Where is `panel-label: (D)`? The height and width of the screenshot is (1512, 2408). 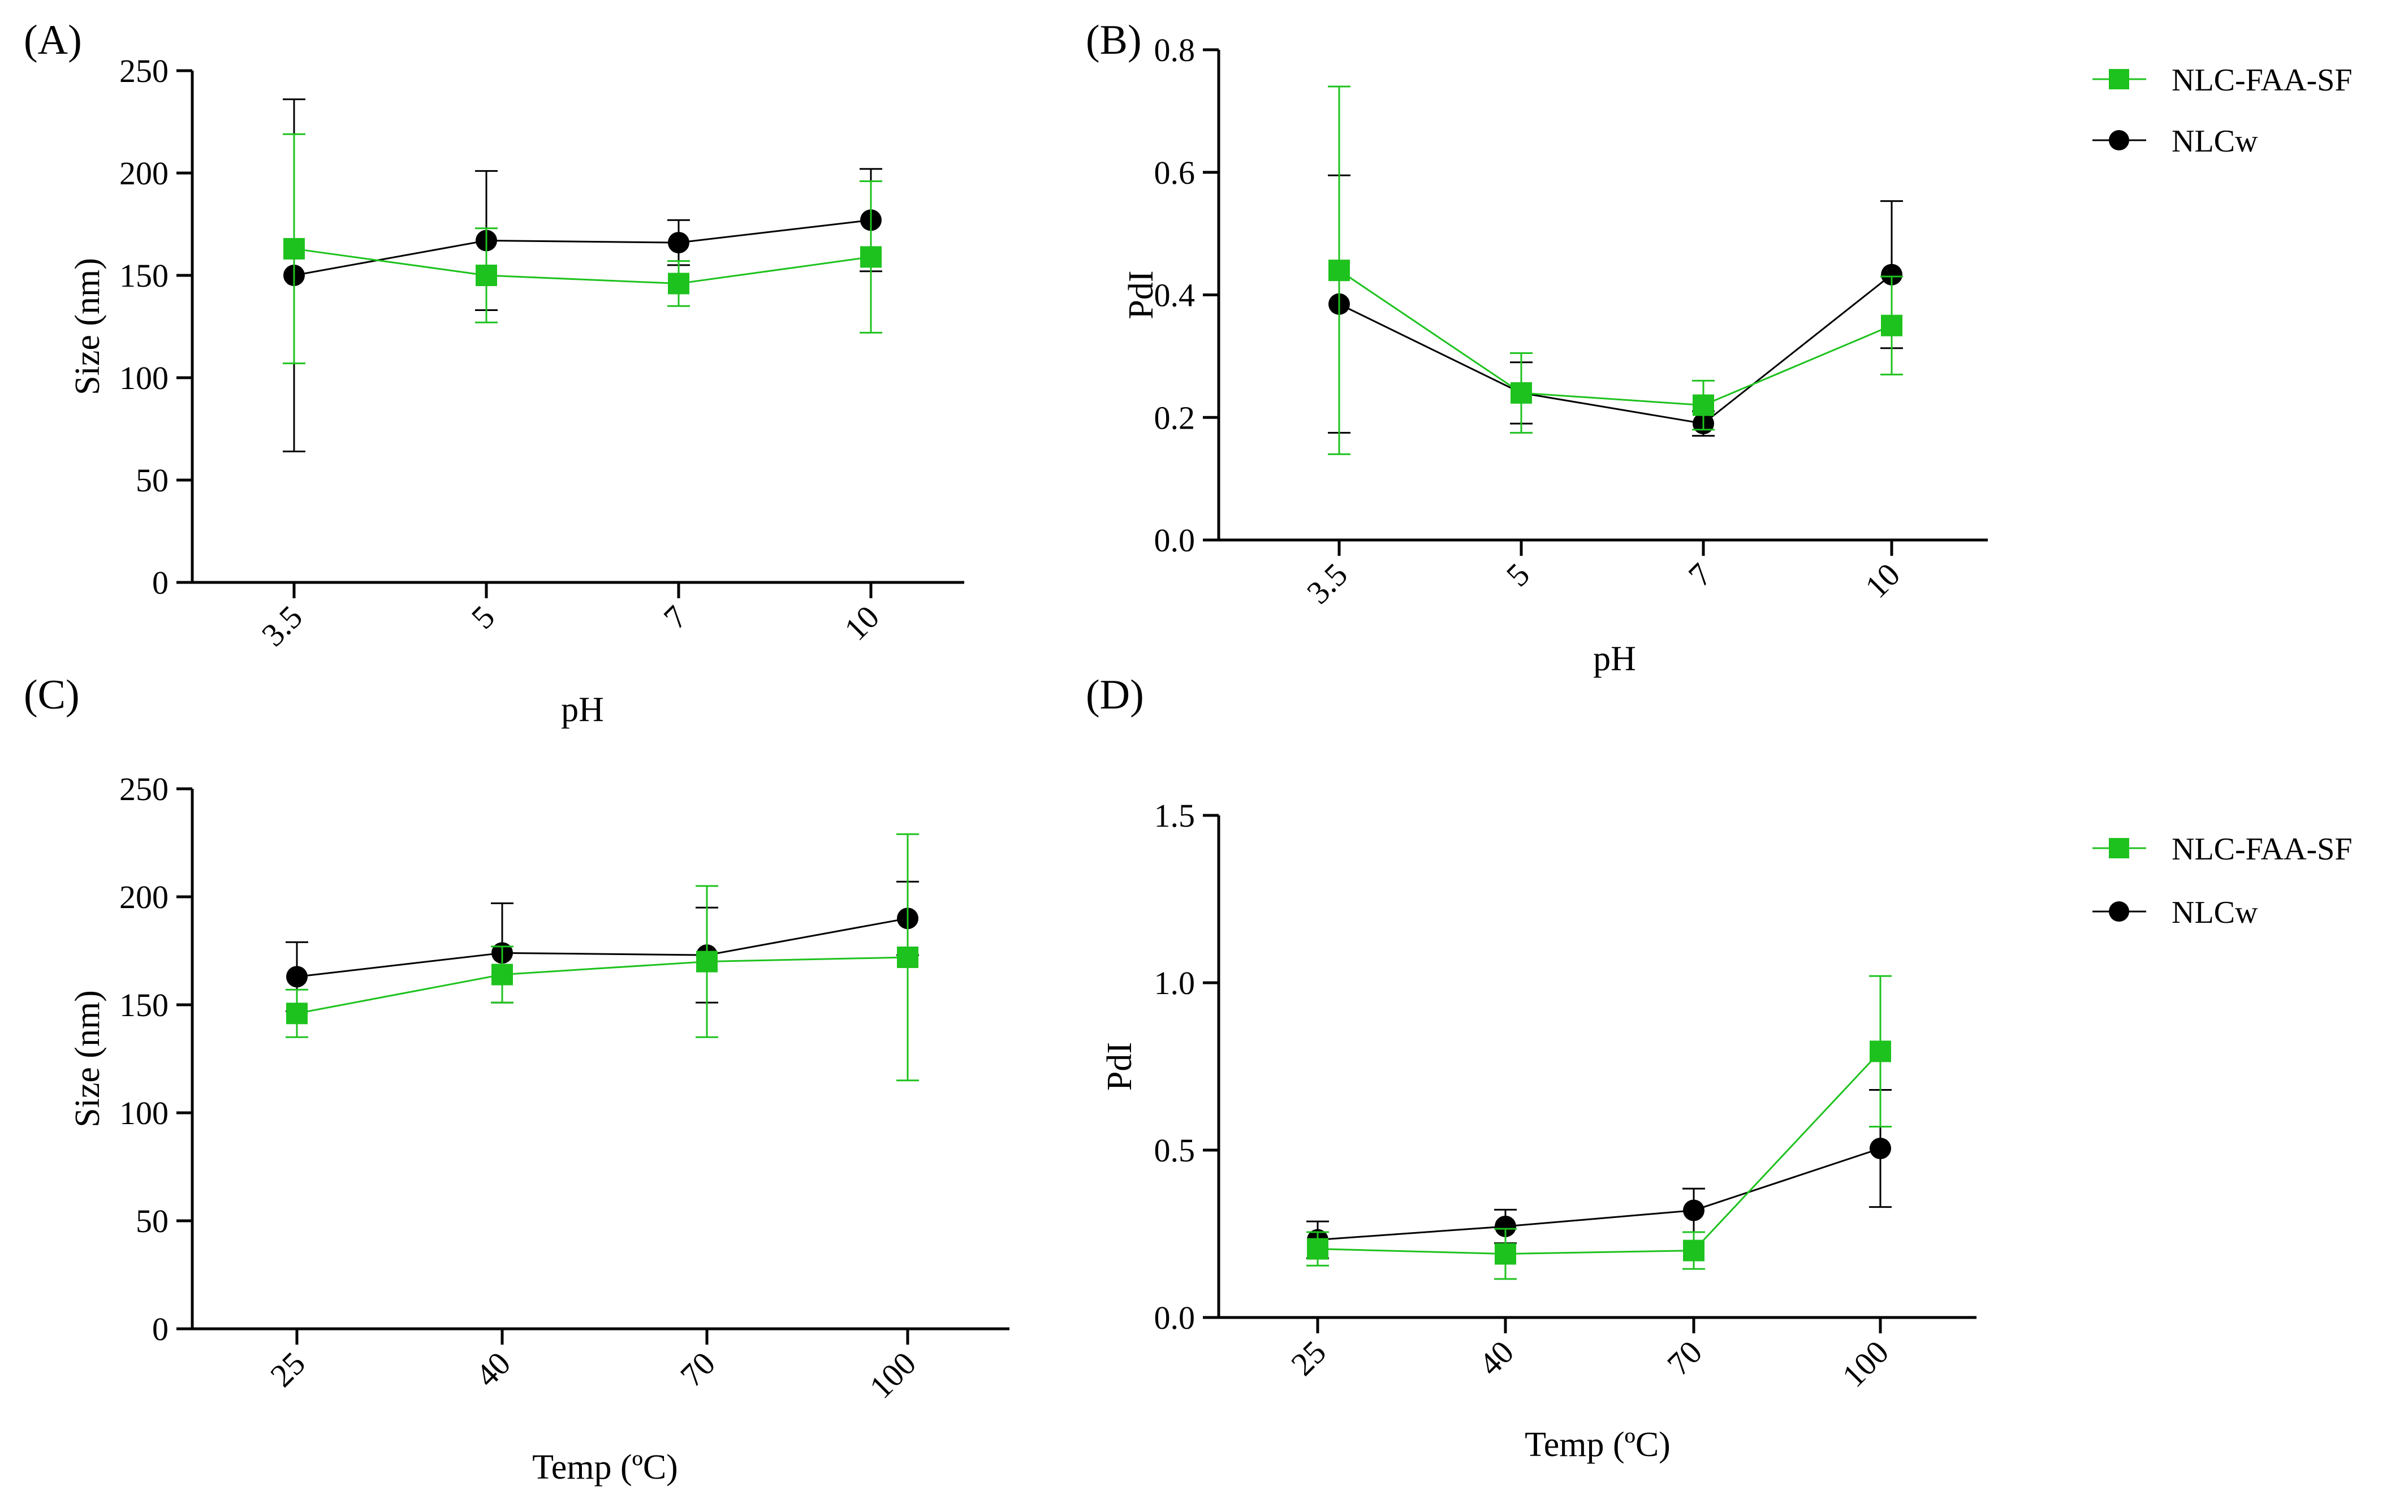 panel-label: (D) is located at coordinates (1115, 695).